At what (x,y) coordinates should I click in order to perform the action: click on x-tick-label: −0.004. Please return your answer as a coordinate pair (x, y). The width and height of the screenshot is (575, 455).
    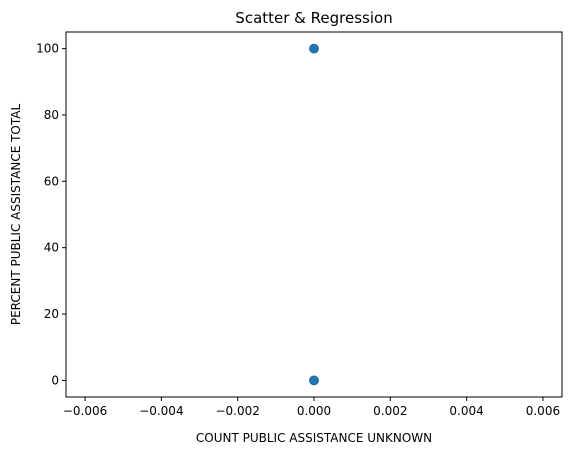
    Looking at the image, I should click on (161, 411).